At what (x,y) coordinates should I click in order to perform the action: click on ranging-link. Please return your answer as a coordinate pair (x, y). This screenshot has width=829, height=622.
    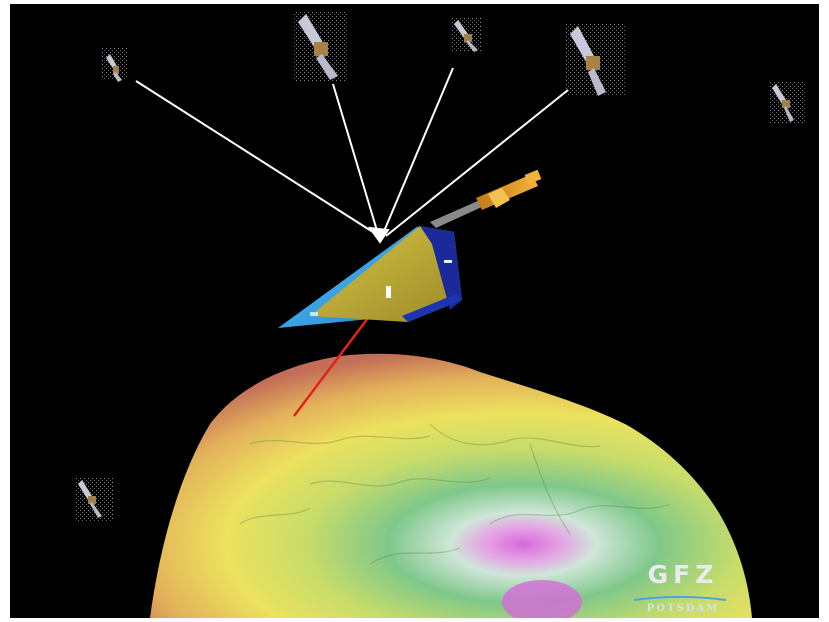
    Looking at the image, I should click on (334, 363).